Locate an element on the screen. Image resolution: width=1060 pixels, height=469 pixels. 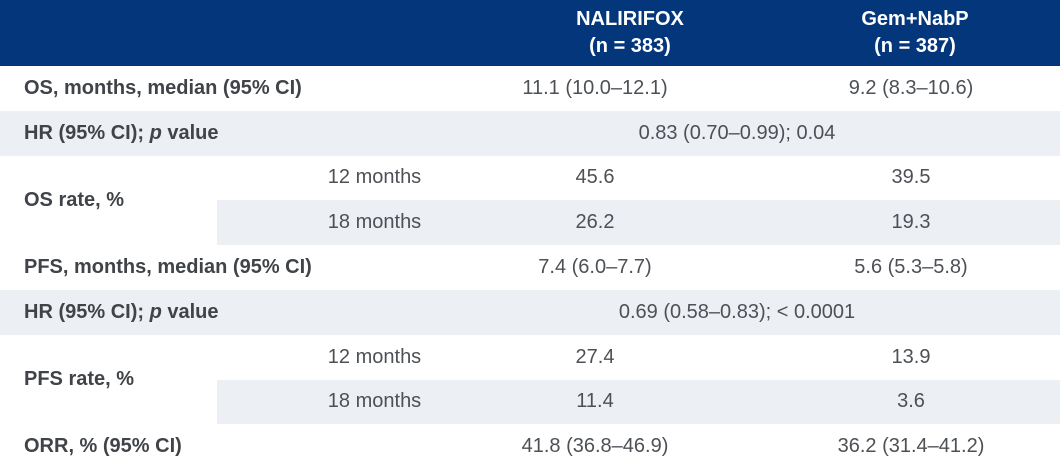
cell-pfs-rate-18-nalirifox: 11.4 is located at coordinates (595, 402).